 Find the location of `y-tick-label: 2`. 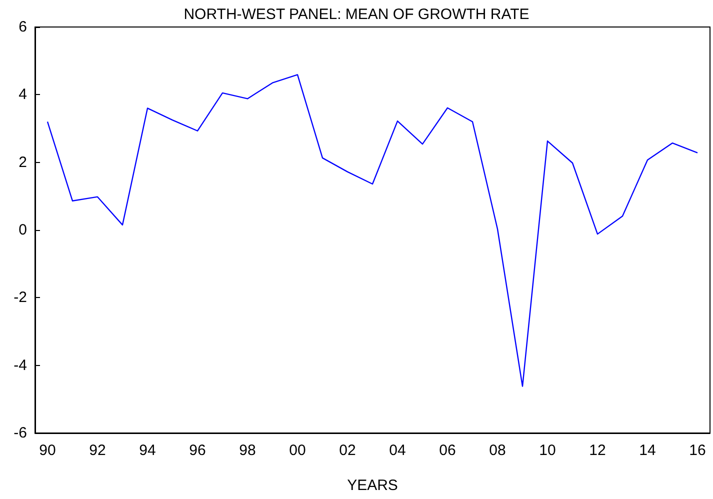

y-tick-label: 2 is located at coordinates (22, 162).